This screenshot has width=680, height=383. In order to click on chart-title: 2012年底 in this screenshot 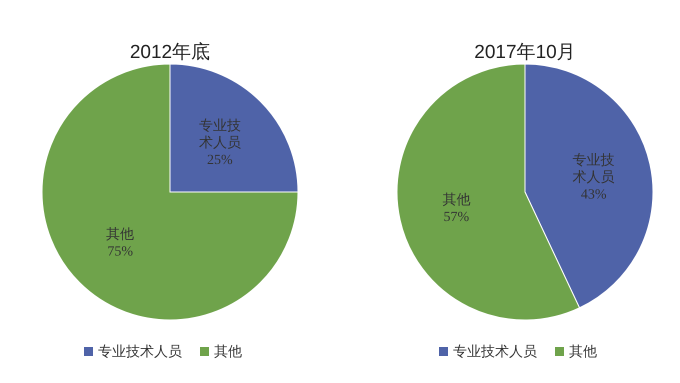, I will do `click(170, 52)`.